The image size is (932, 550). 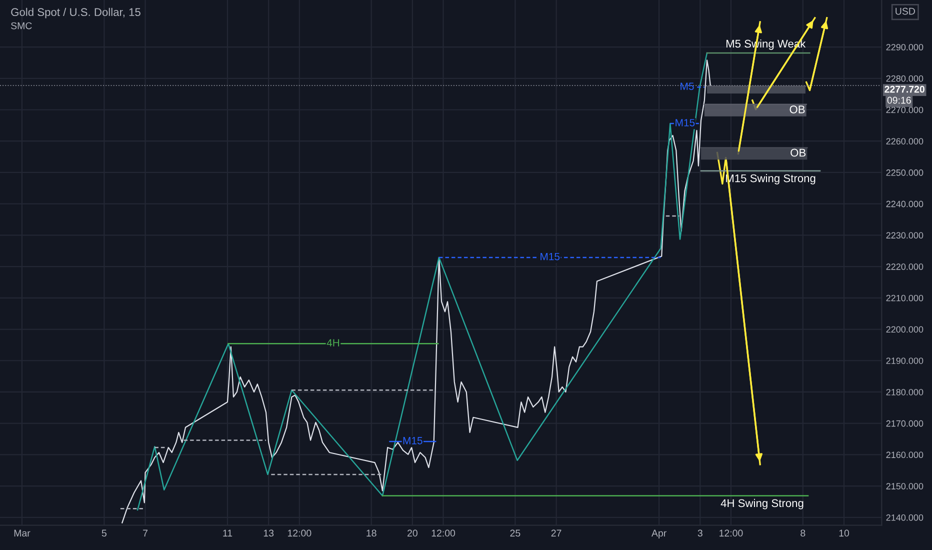 What do you see at coordinates (556, 533) in the screenshot?
I see `x-tick-label: 27` at bounding box center [556, 533].